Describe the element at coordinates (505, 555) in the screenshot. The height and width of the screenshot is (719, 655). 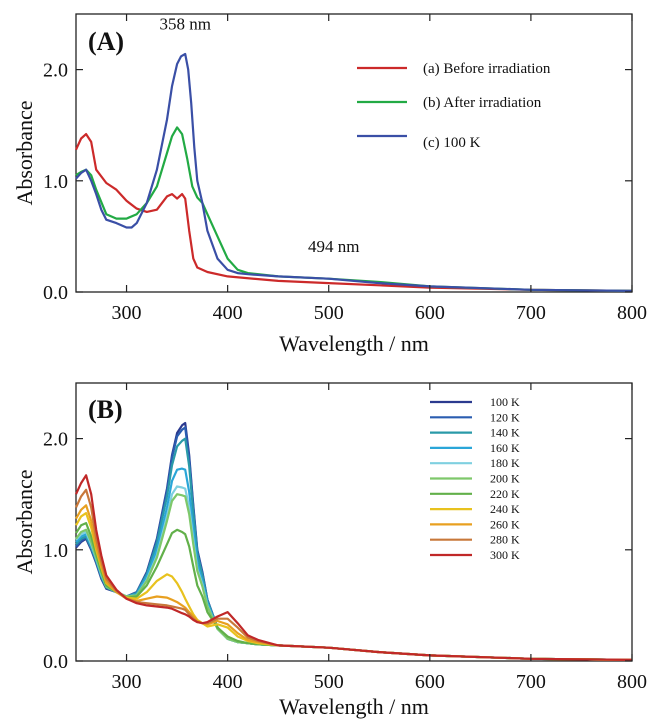
I see `panel-b-legend-label-300-k: 300 K` at that location.